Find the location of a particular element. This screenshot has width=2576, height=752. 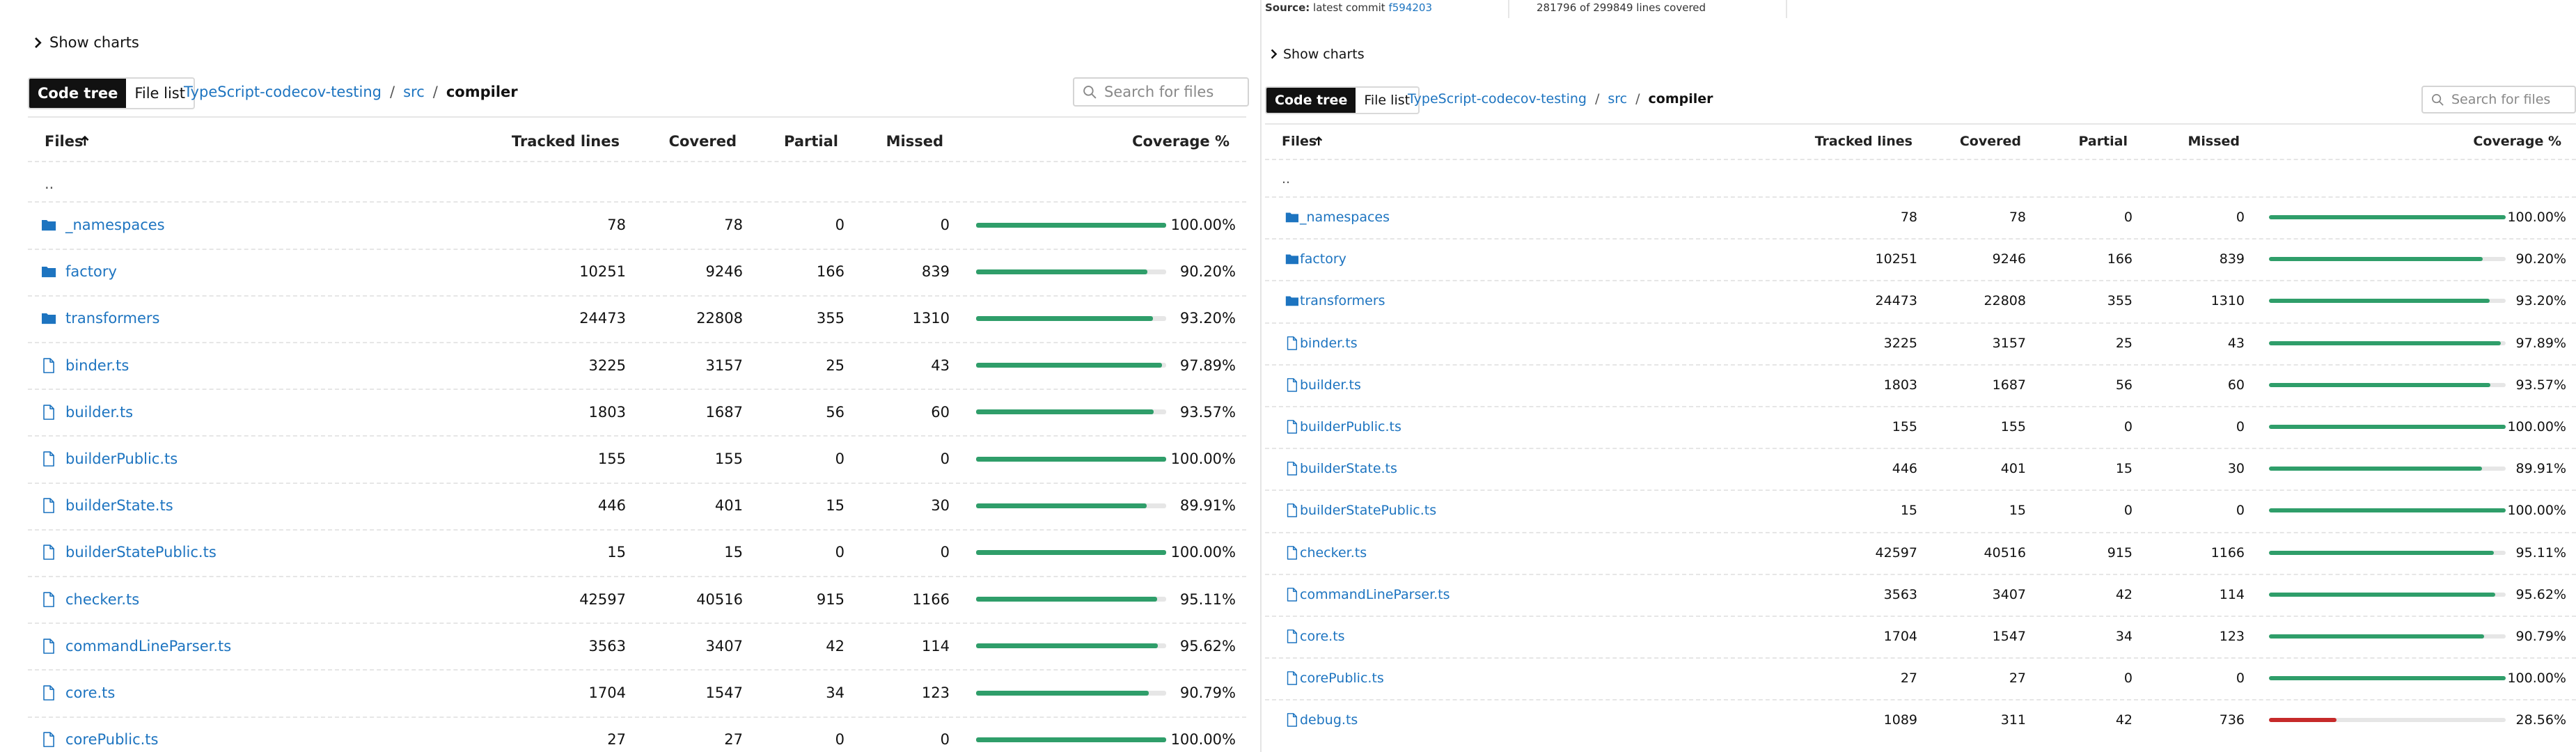

search-placeholder: Search for files is located at coordinates (1159, 92).